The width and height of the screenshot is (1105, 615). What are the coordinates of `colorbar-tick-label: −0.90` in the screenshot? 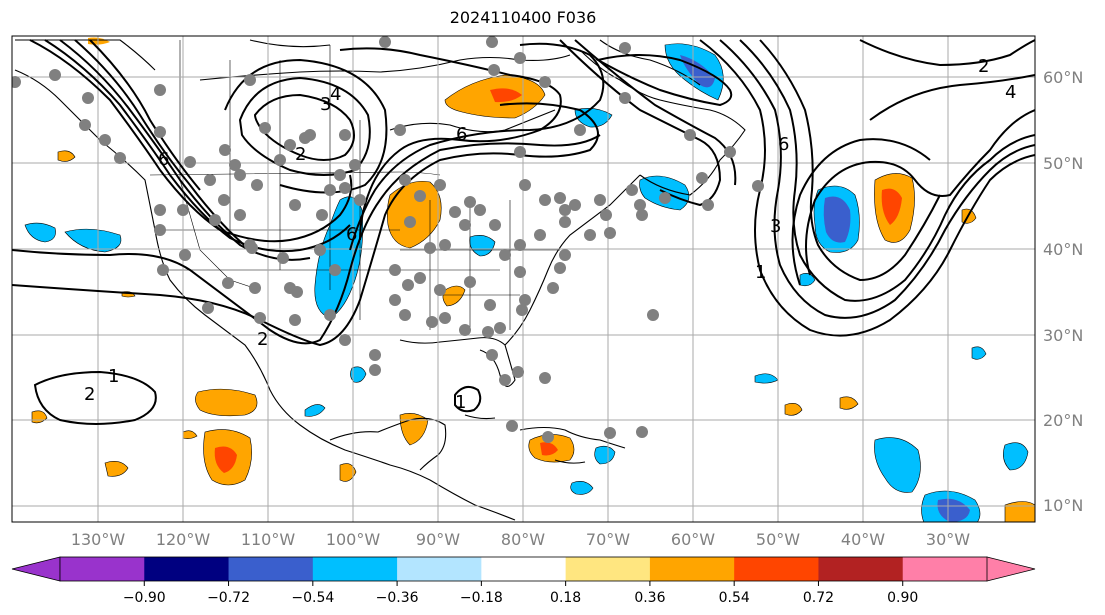 It's located at (144, 598).